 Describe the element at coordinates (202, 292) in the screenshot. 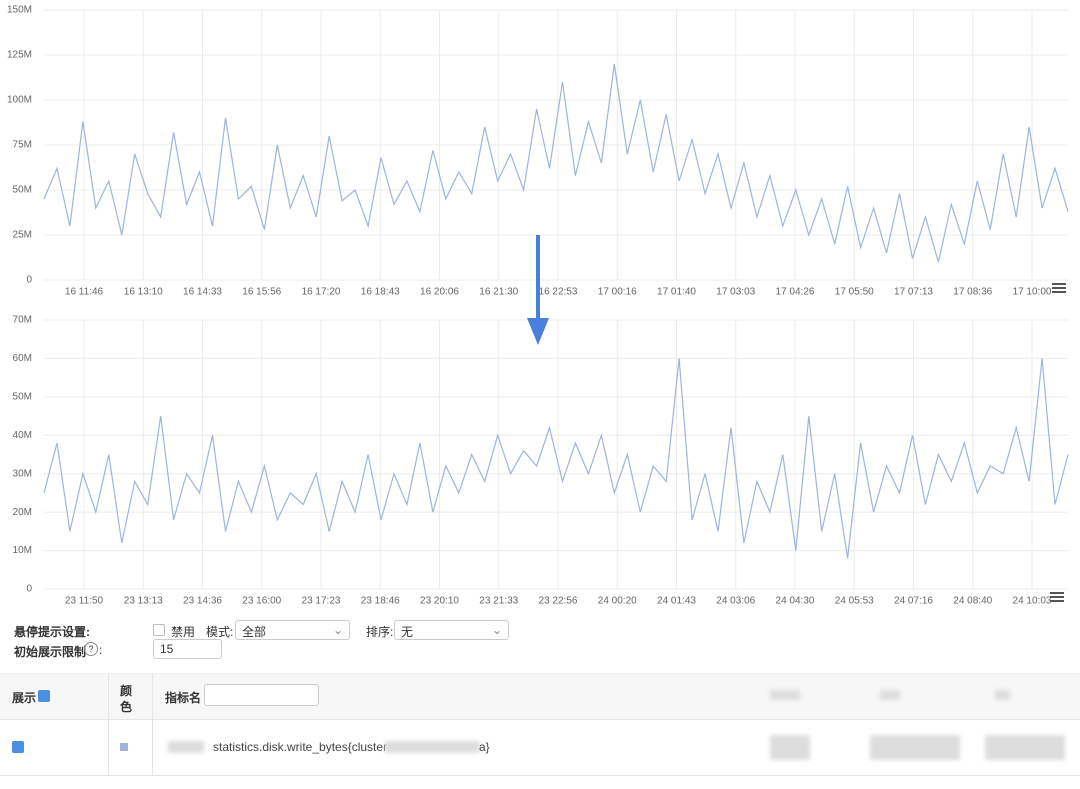

I see `x-tick-label: 16 14:33` at that location.